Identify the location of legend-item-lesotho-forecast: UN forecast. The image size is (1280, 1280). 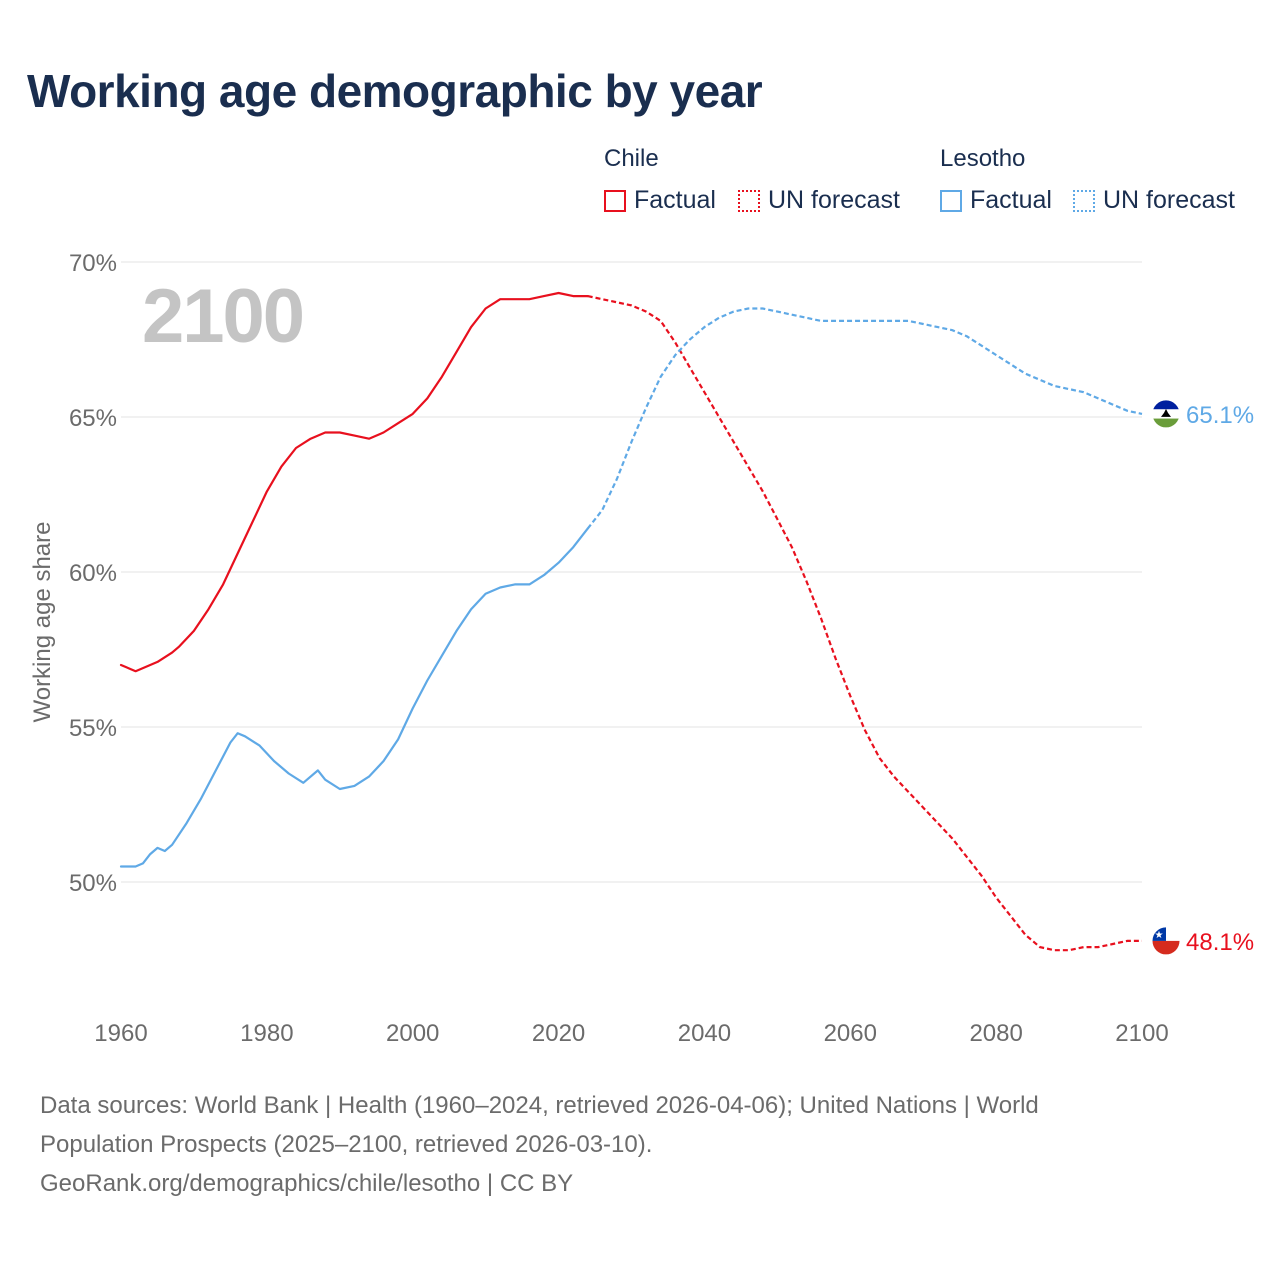
(1154, 200).